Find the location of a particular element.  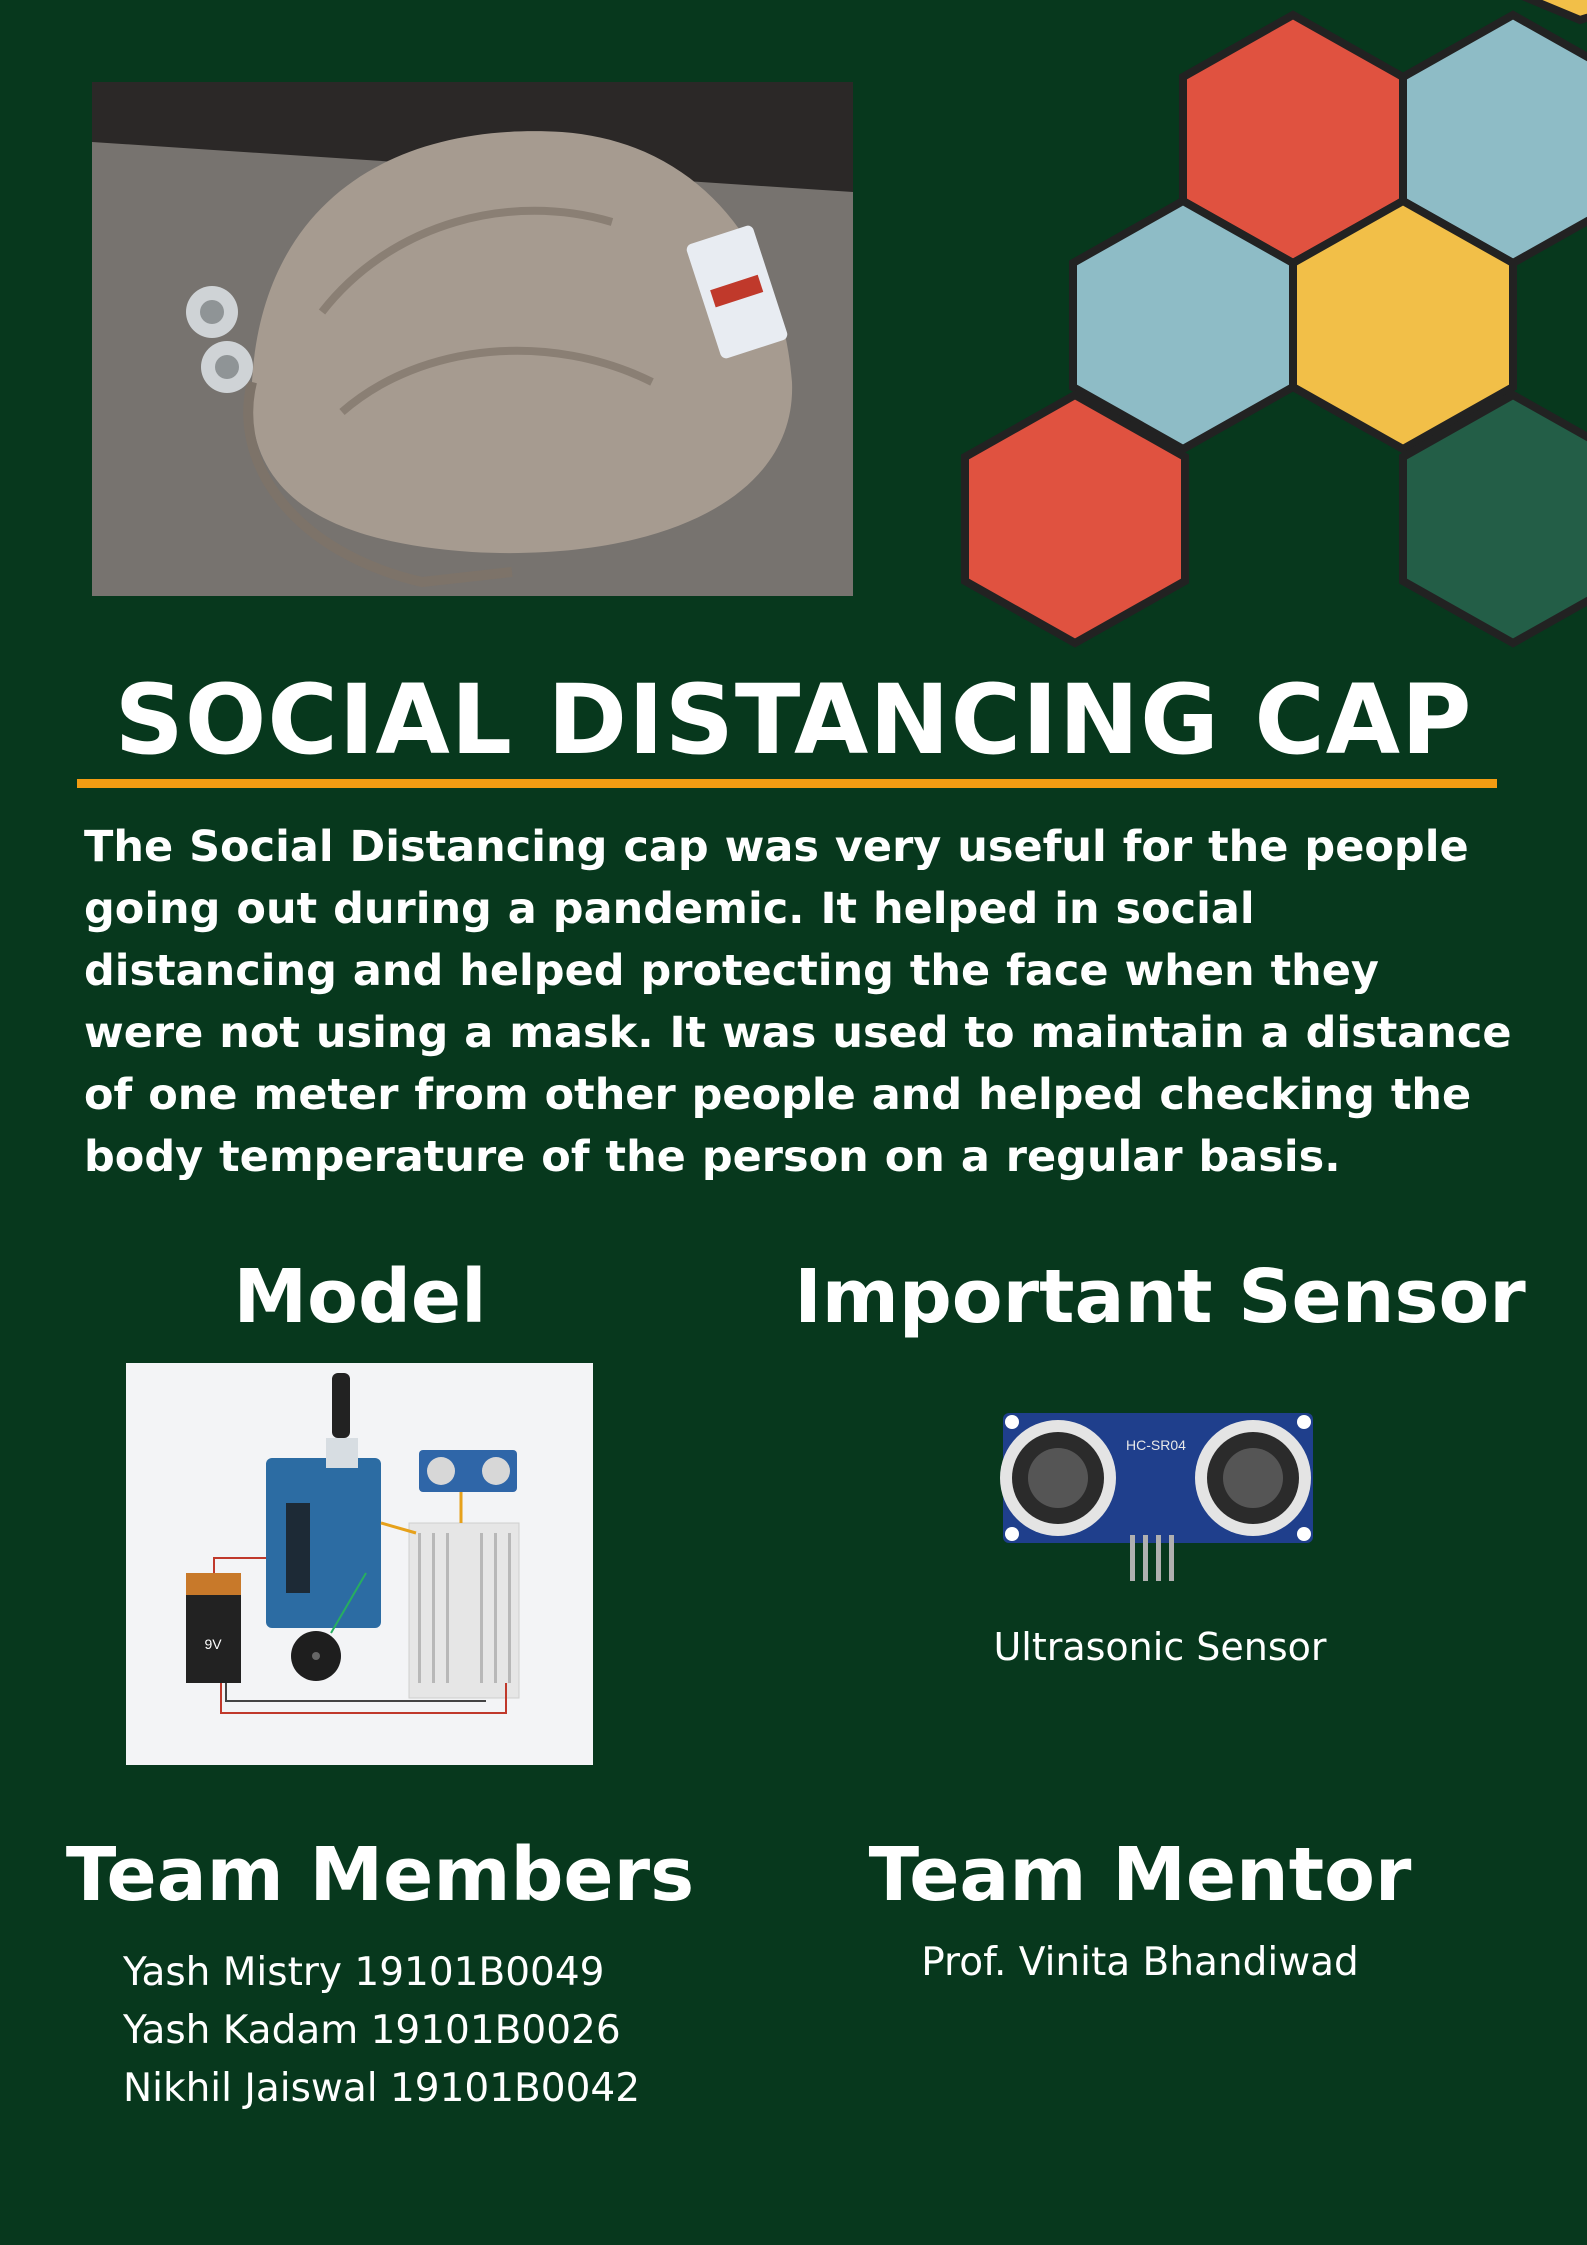

model-heading: Model is located at coordinates (360, 1297).